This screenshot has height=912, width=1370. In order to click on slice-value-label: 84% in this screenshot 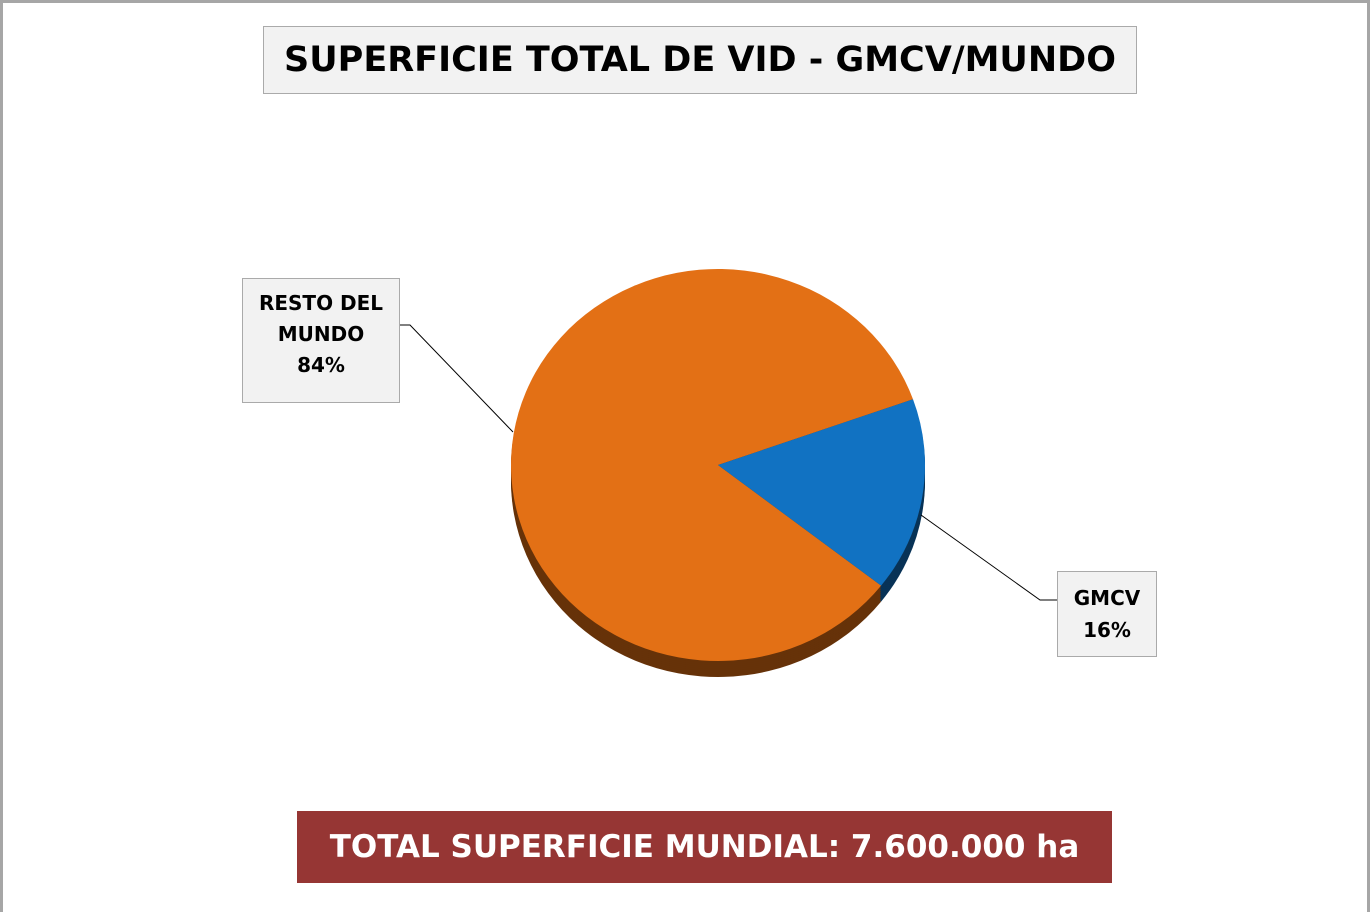, I will do `click(321, 364)`.